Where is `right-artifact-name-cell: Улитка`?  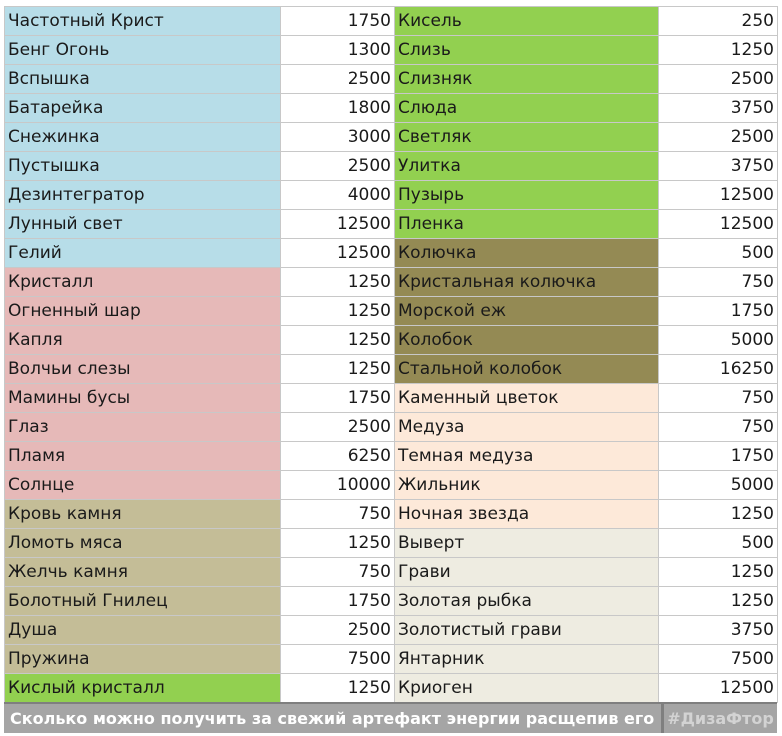 right-artifact-name-cell: Улитка is located at coordinates (526, 166).